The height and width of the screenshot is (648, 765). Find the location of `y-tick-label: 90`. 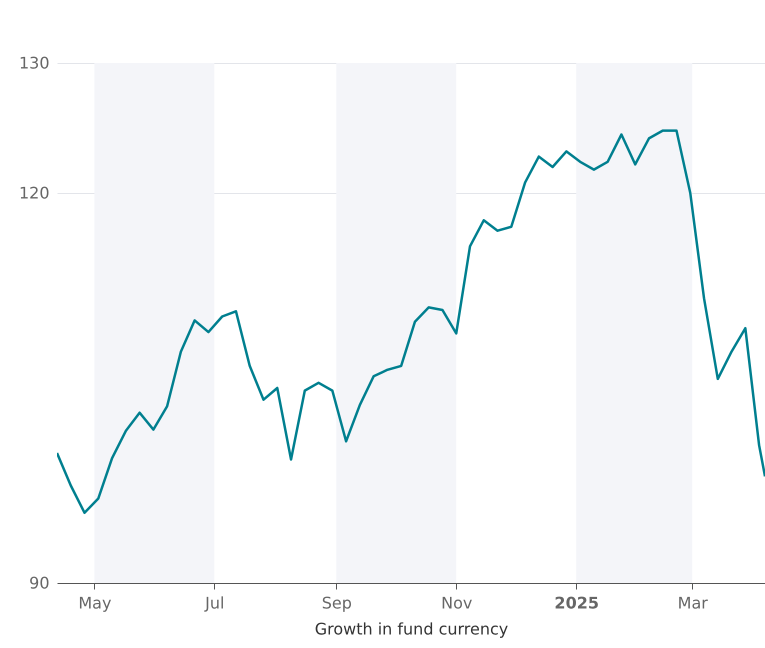

y-tick-label: 90 is located at coordinates (39, 583).